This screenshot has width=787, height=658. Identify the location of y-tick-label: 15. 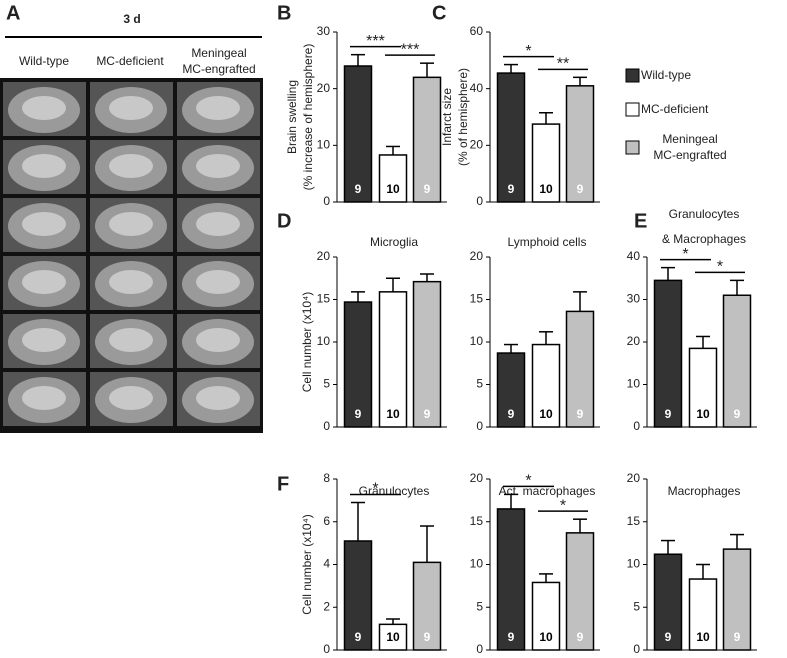
(477, 299).